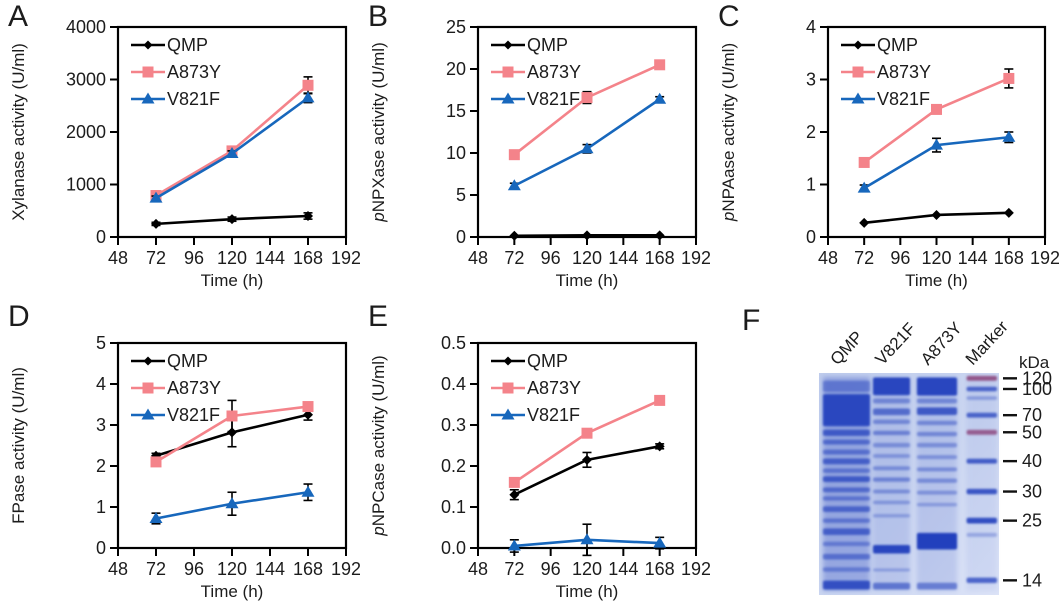 The image size is (1059, 612). I want to click on series-A873Y, so click(936, 118).